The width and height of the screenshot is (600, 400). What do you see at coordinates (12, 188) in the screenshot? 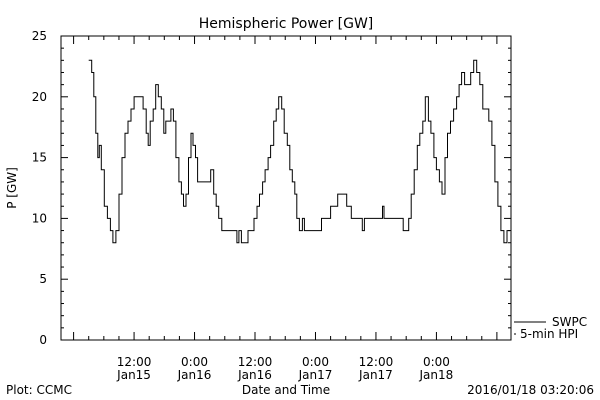
I see `y-axis-label: P [GW]` at bounding box center [12, 188].